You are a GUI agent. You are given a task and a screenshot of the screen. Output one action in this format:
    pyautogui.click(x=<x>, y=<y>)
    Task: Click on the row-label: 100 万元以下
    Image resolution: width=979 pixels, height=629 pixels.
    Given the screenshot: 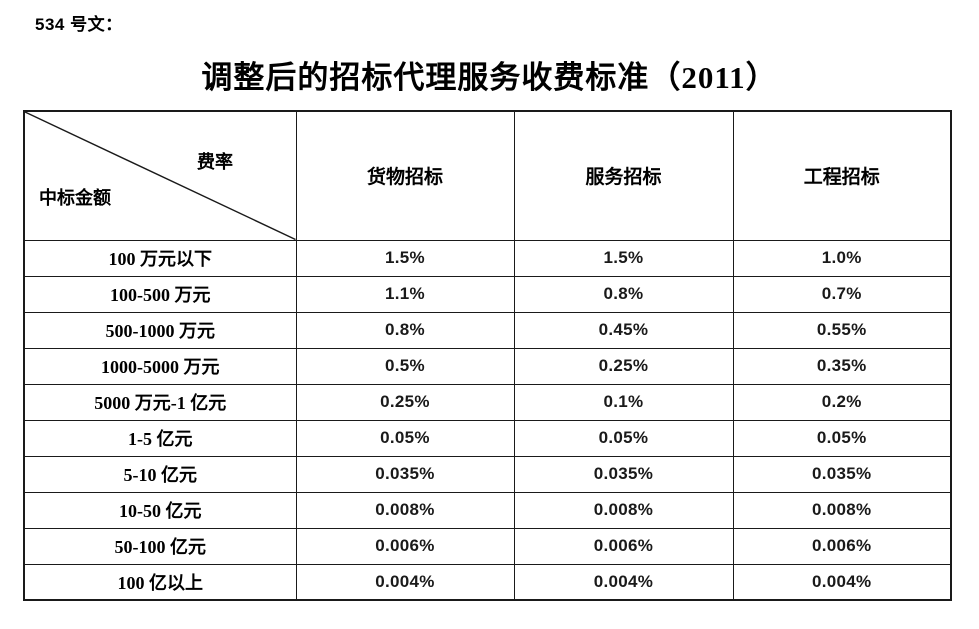 What is the action you would take?
    pyautogui.click(x=160, y=258)
    